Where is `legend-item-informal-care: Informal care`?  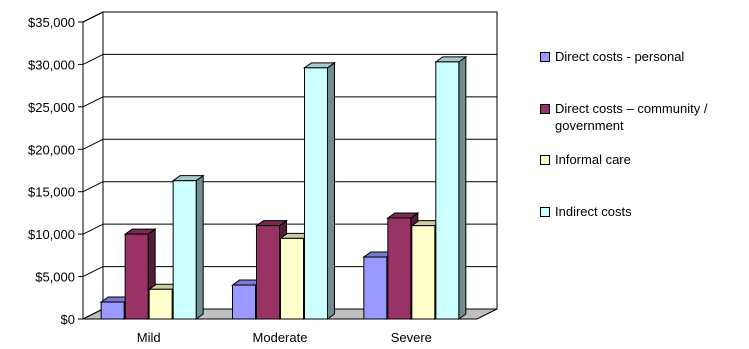
legend-item-informal-care: Informal care is located at coordinates (585, 159).